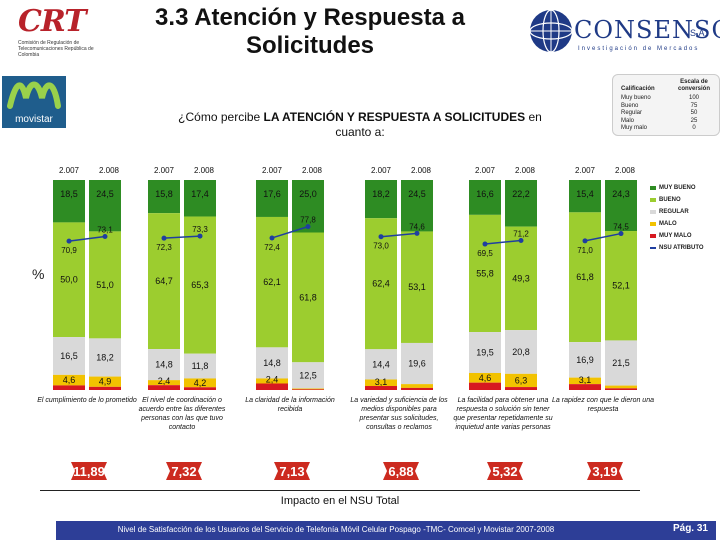 This screenshot has height=540, width=720. Describe the element at coordinates (634, 128) in the screenshot. I see `scale-row-label: Muy malo` at that location.